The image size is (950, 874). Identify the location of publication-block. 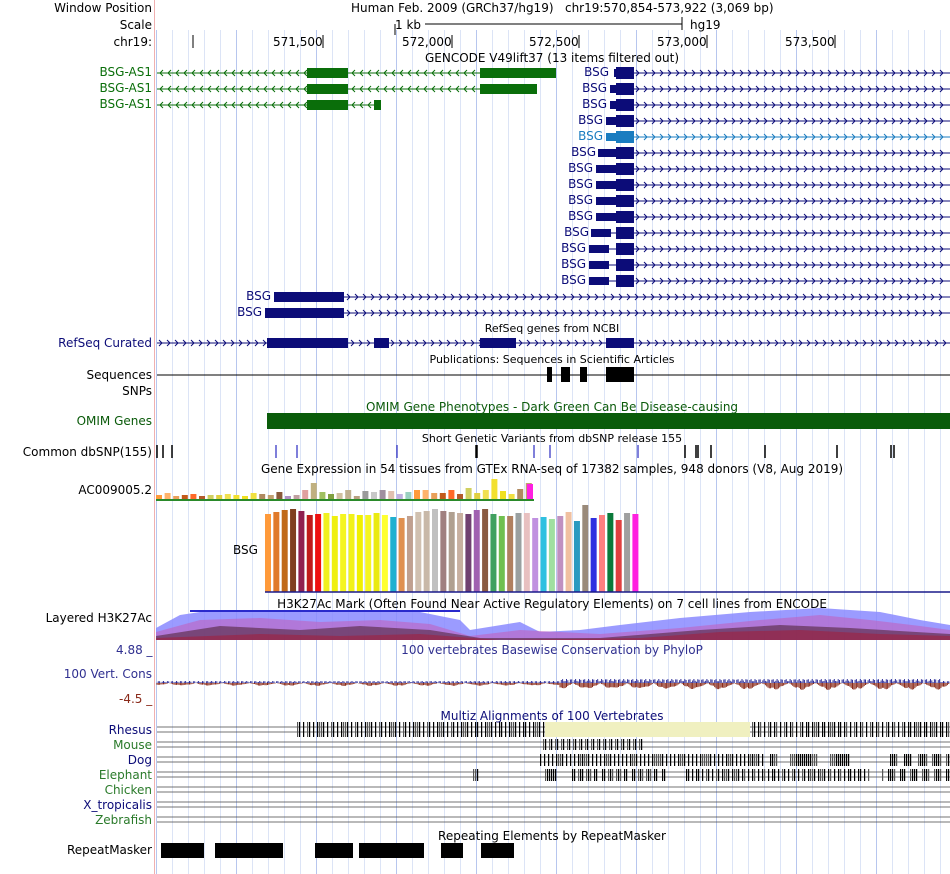
(549, 374).